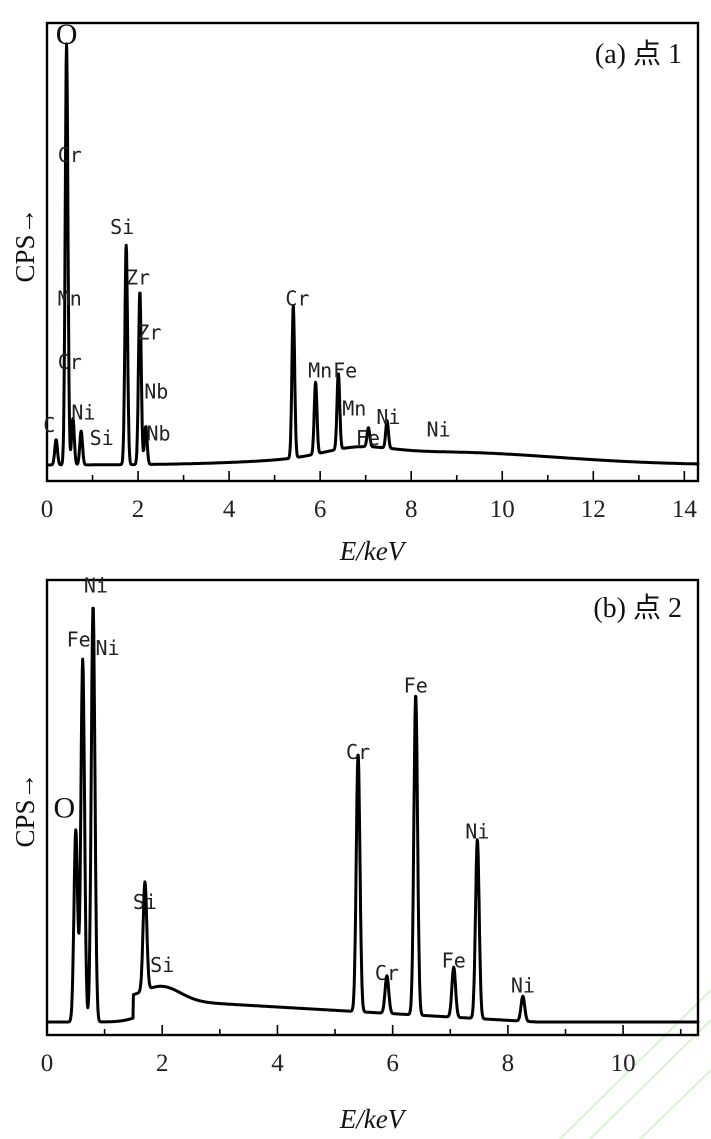 This screenshot has width=711, height=1139. I want to click on panel-b-title: (b) 点 2, so click(637, 608).